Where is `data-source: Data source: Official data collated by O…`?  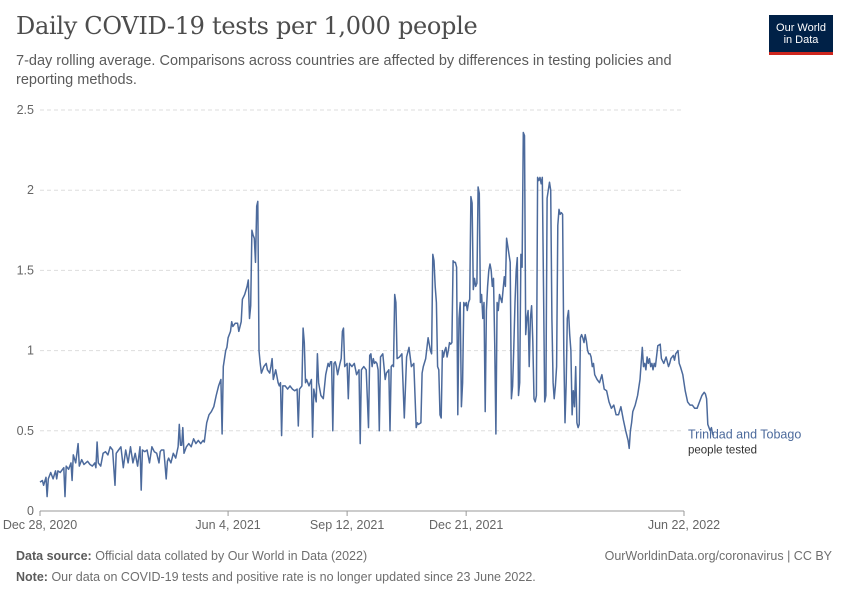 data-source: Data source: Official data collated by O… is located at coordinates (191, 556).